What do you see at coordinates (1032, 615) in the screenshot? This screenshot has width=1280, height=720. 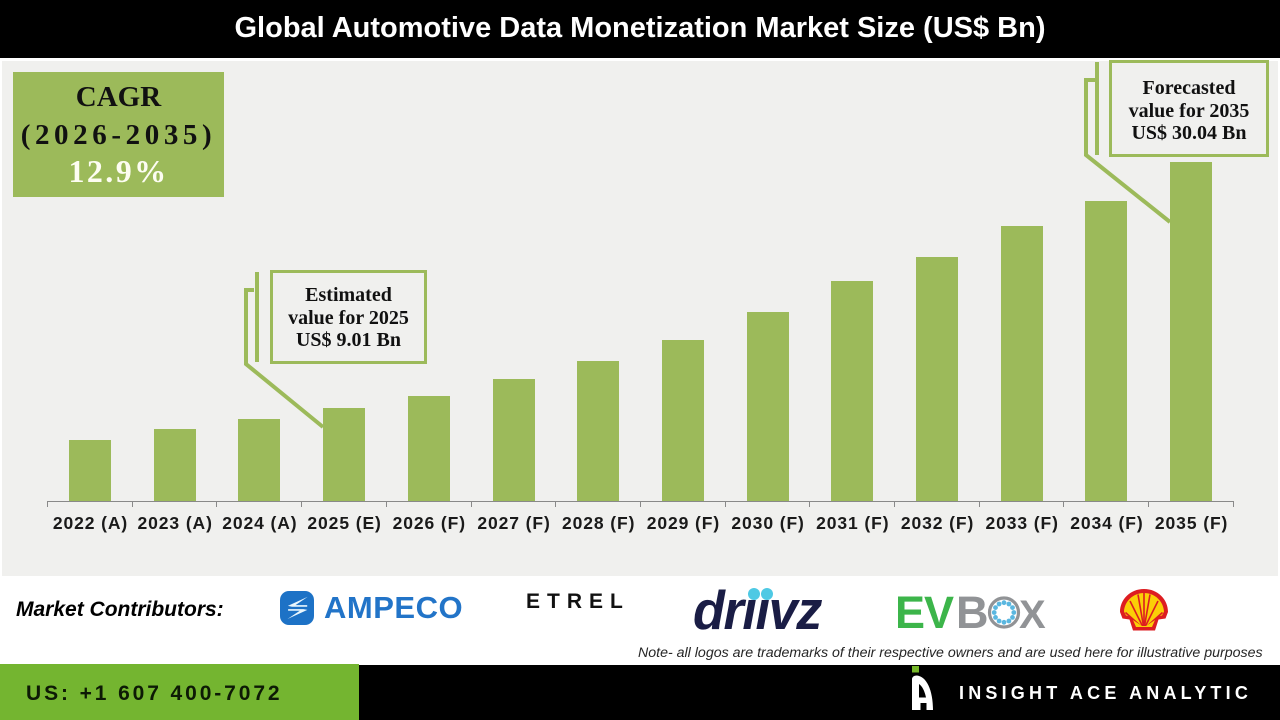 I see `svg-text: X` at bounding box center [1032, 615].